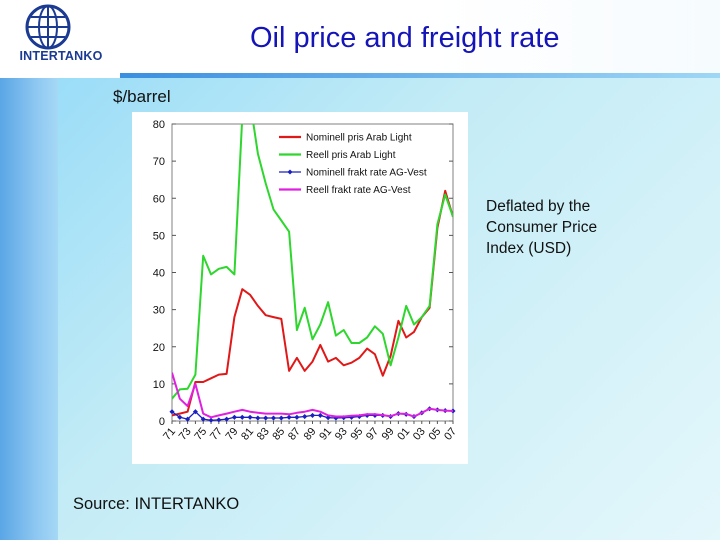 The image size is (720, 540). Describe the element at coordinates (351, 155) in the screenshot. I see `legend-label: Reell pris Arab Light` at that location.